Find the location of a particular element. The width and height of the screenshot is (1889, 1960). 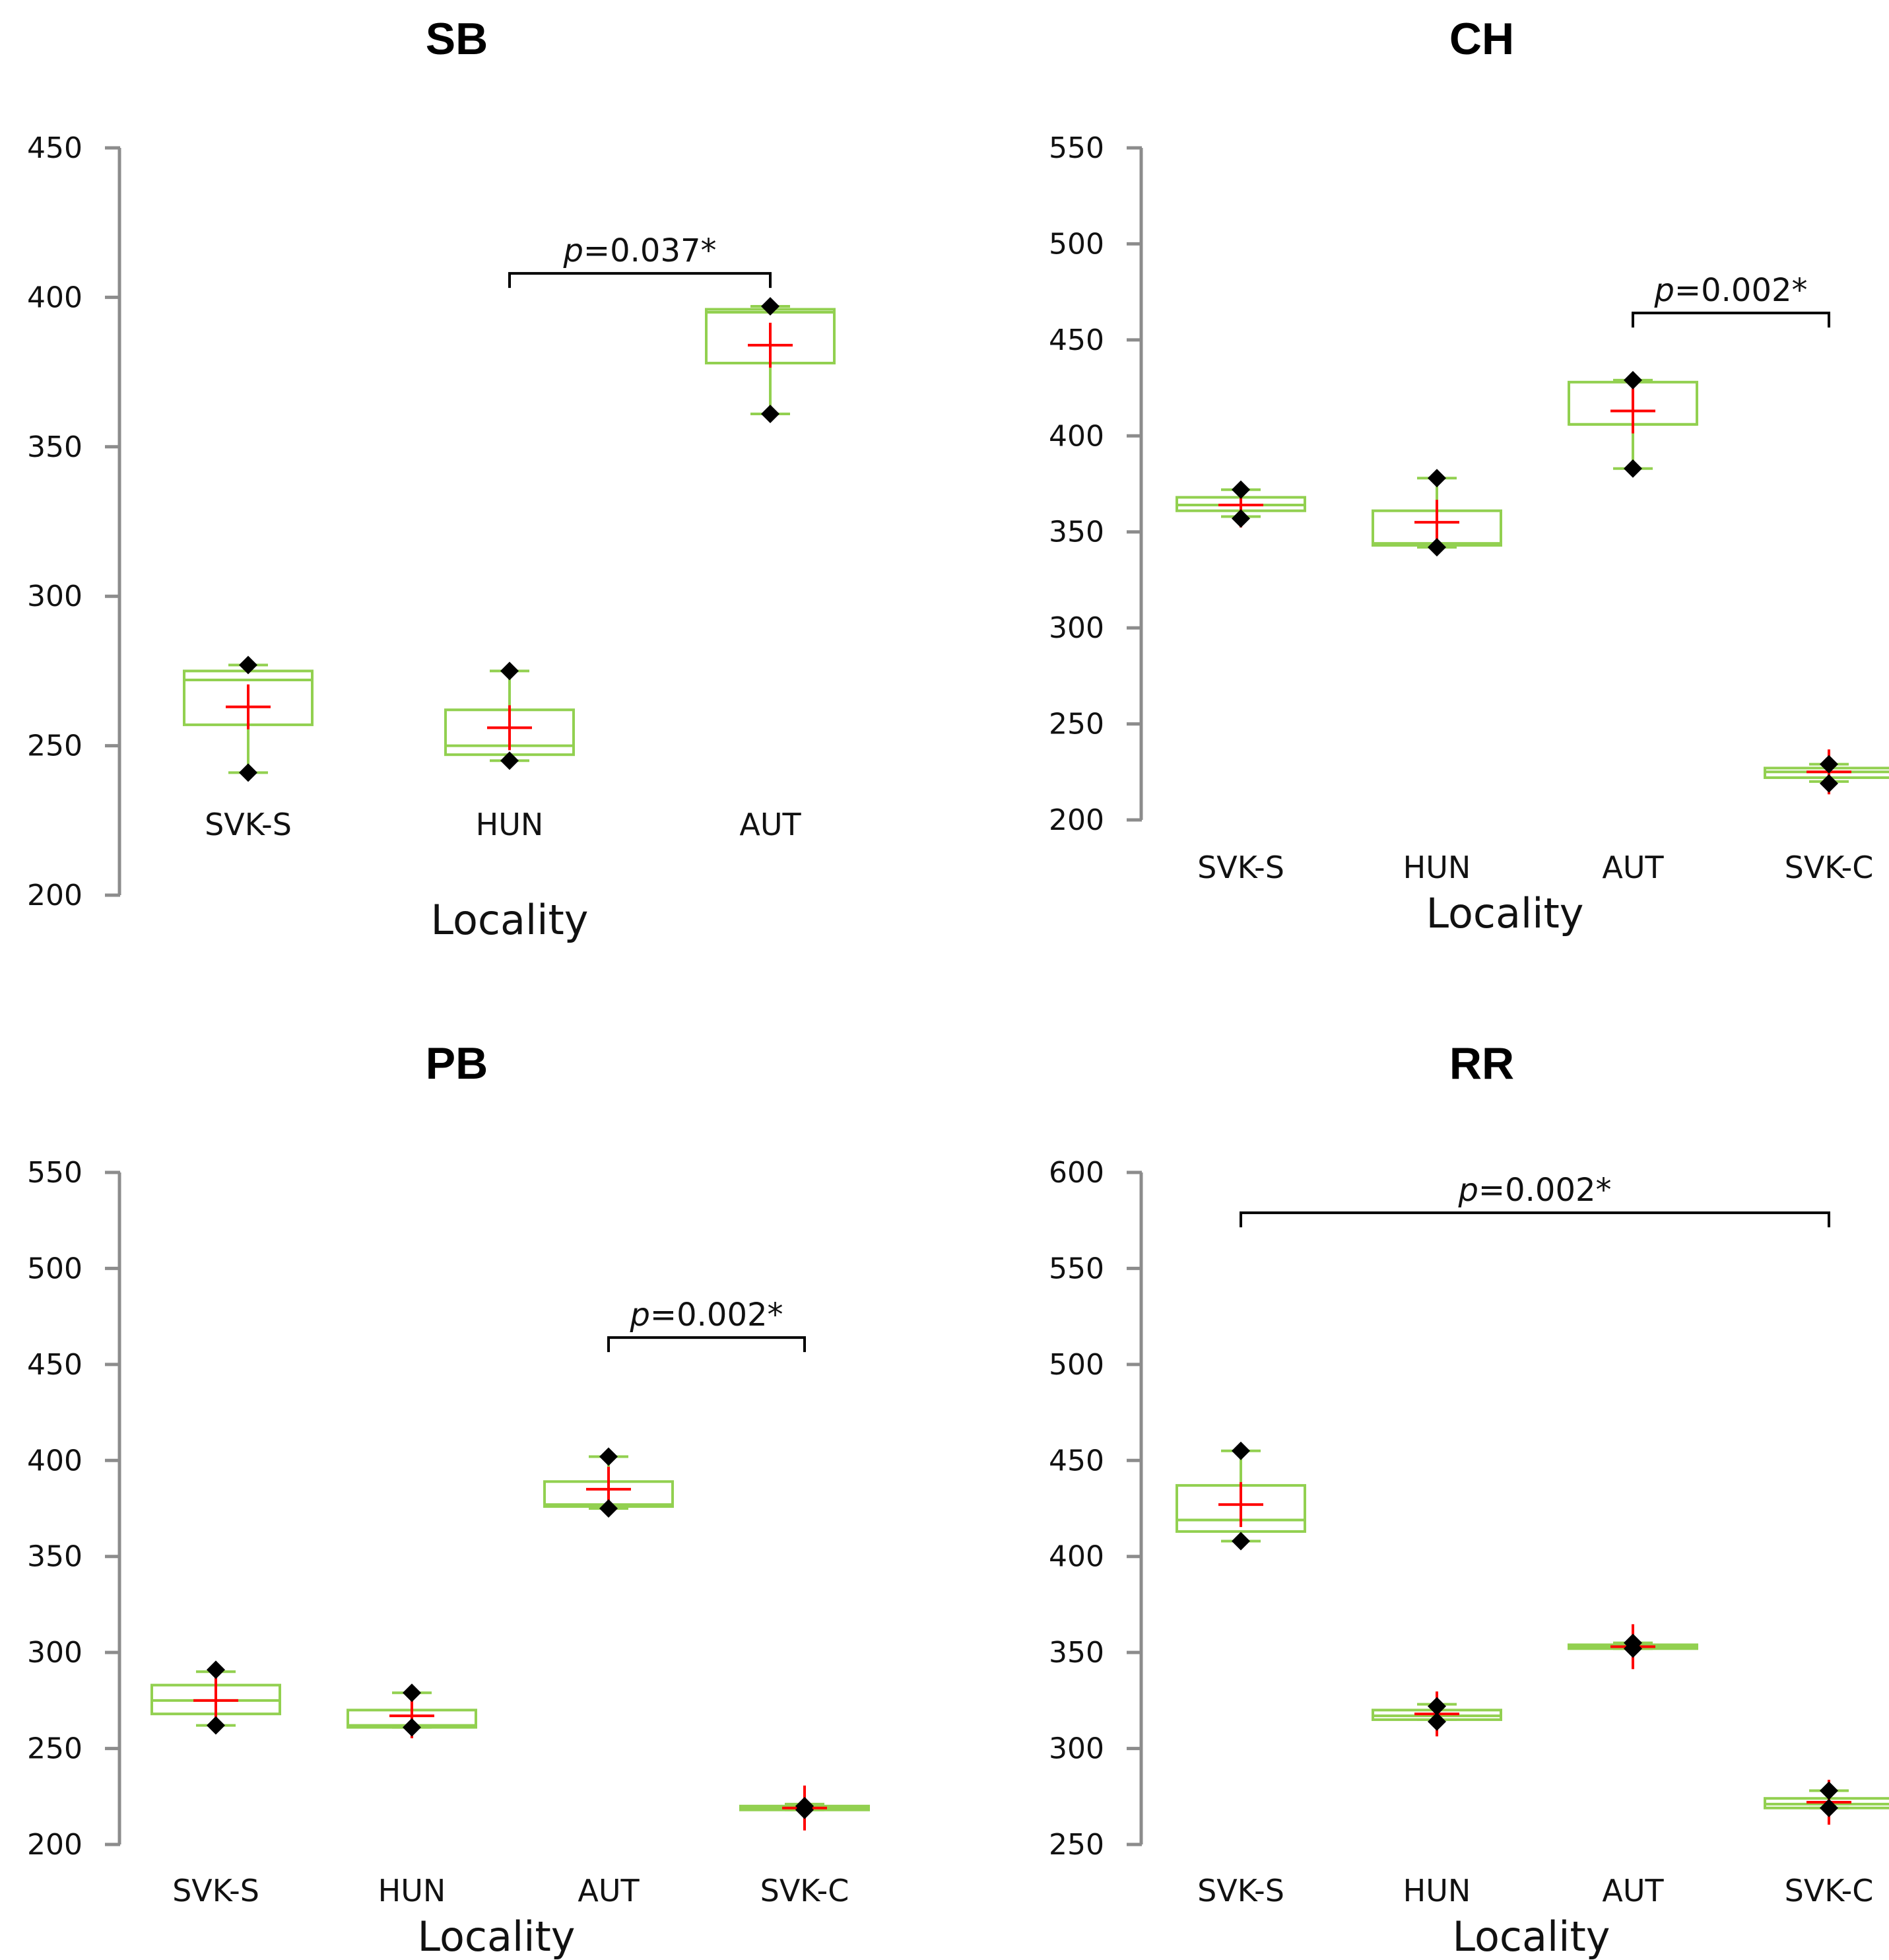

chart-title: RR is located at coordinates (1481, 1063).